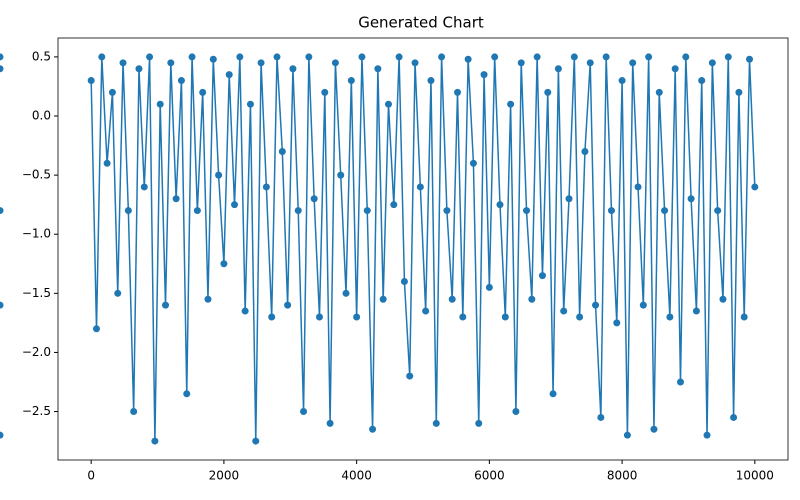 This screenshot has height=500, width=800. What do you see at coordinates (36, 175) in the screenshot?
I see `y-tick-label: −0.5` at bounding box center [36, 175].